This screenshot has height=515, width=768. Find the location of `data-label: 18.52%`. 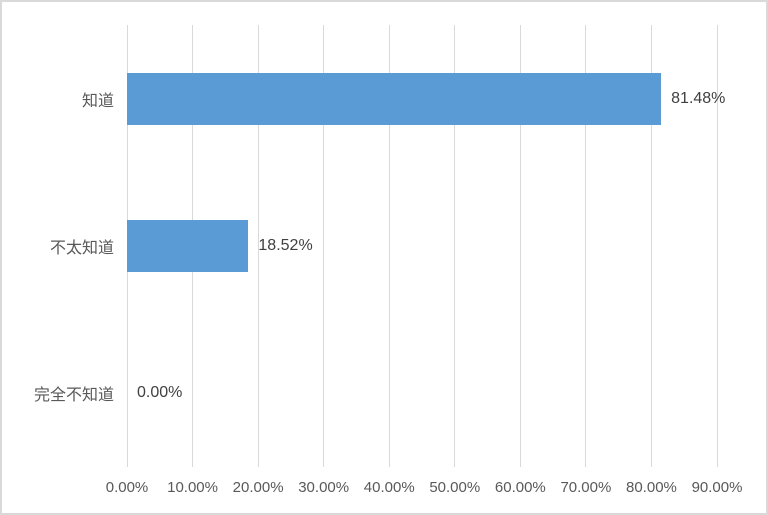

data-label: 18.52% is located at coordinates (285, 245).